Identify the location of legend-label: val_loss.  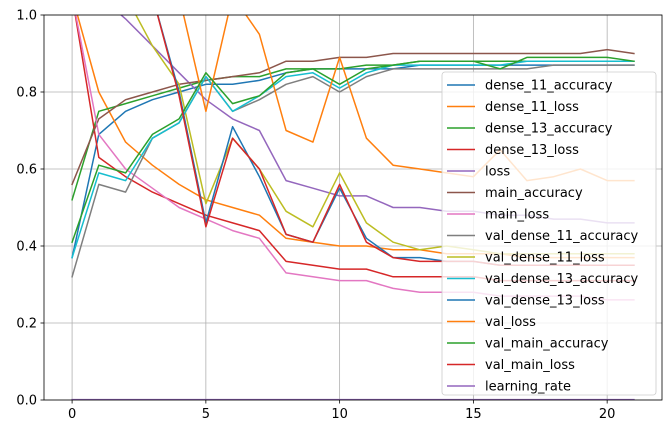
(510, 322).